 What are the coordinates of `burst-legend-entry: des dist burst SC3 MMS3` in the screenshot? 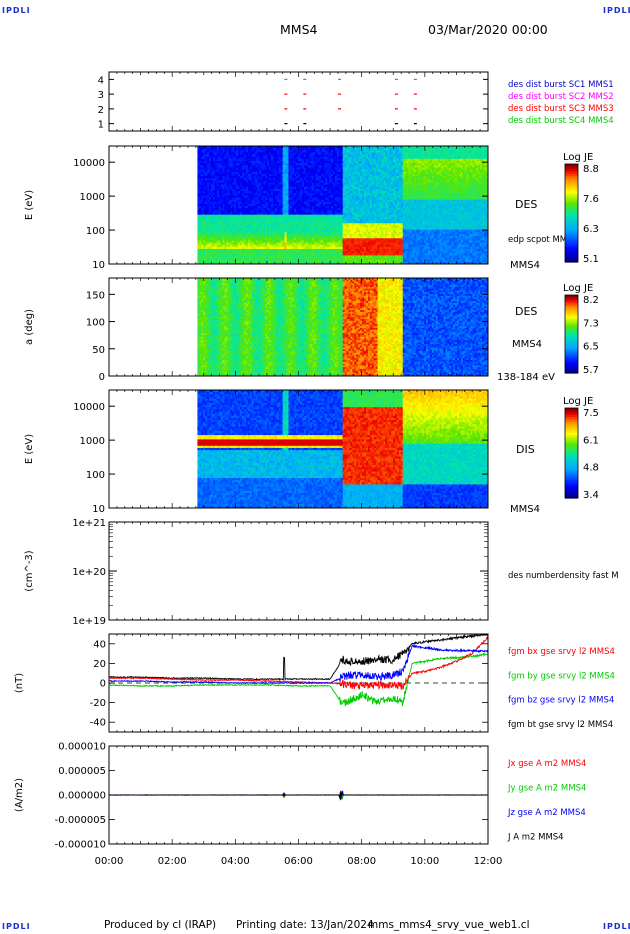 It's located at (561, 109).